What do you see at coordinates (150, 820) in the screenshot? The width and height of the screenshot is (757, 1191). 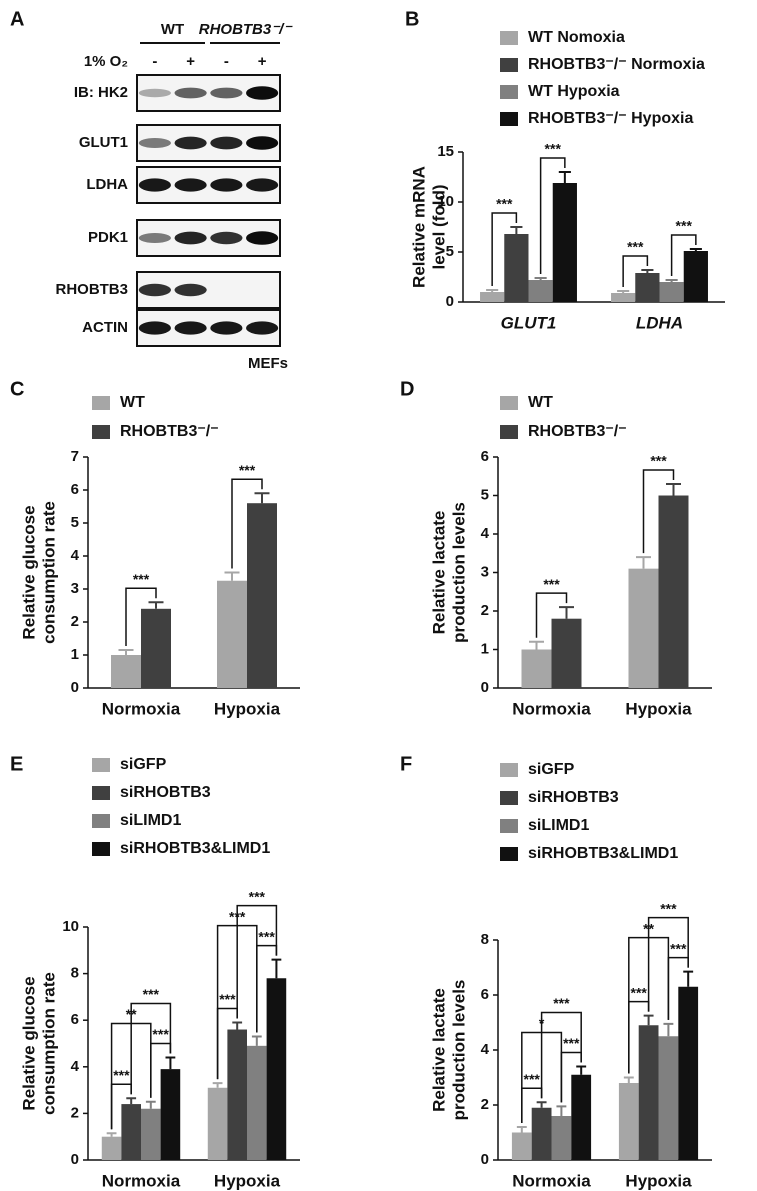 I see `legend-label: siLIMD1` at bounding box center [150, 820].